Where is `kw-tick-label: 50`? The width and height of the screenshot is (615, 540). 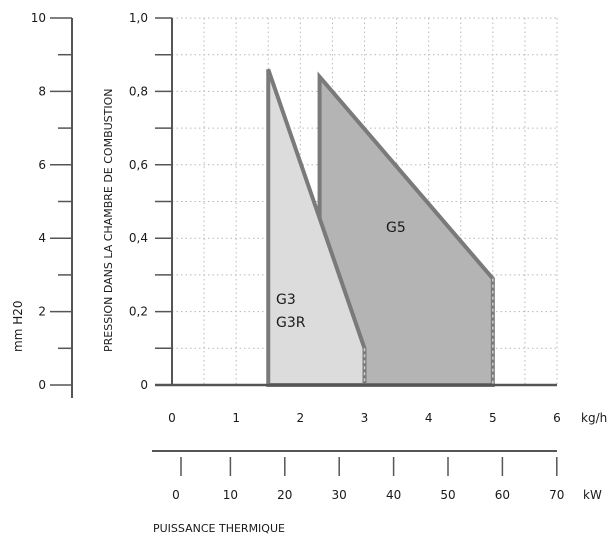 kw-tick-label: 50 is located at coordinates (447, 495).